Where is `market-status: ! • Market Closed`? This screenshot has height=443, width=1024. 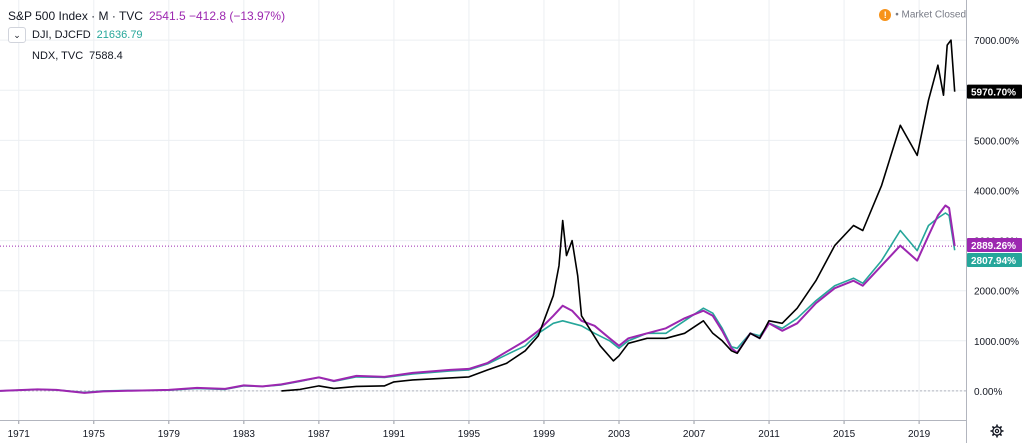 market-status: ! • Market Closed is located at coordinates (922, 15).